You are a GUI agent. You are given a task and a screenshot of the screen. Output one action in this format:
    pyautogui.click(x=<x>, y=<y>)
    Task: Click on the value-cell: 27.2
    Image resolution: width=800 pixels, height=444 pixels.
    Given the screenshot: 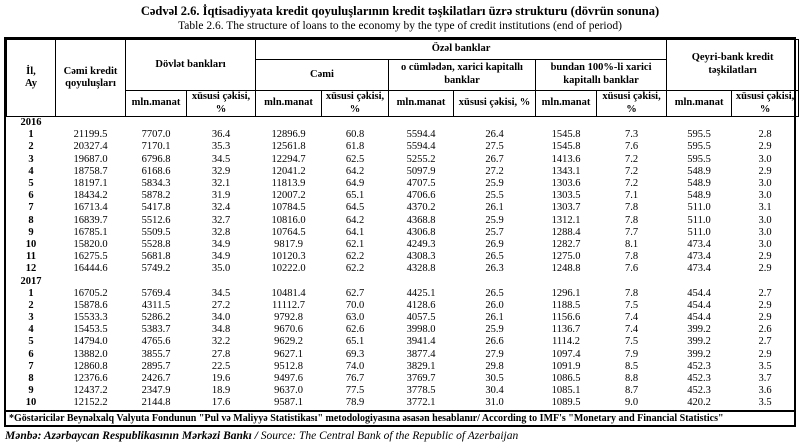 What is the action you would take?
    pyautogui.click(x=494, y=171)
    